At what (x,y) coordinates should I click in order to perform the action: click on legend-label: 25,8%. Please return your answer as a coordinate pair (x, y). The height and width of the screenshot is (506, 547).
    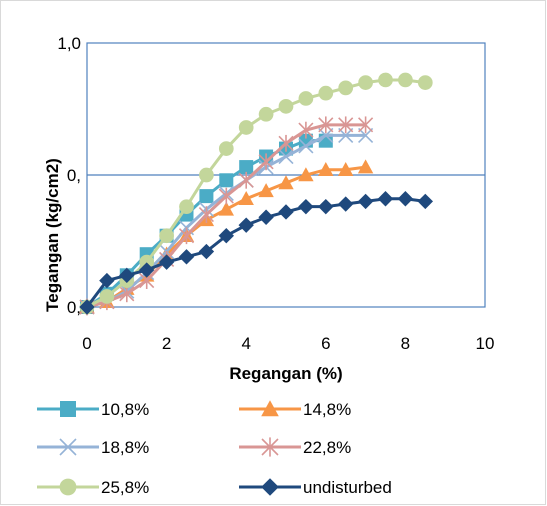
    Looking at the image, I should click on (125, 487).